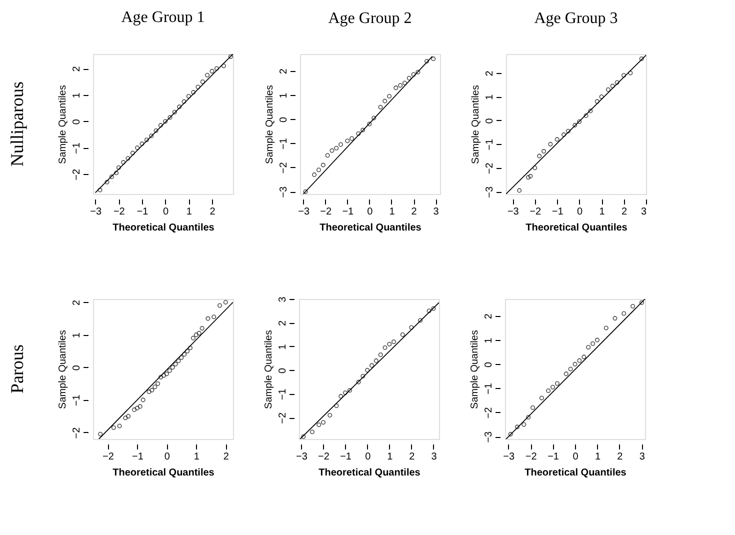  Describe the element at coordinates (370, 18) in the screenshot. I see `chart-title: Age Group 2` at that location.